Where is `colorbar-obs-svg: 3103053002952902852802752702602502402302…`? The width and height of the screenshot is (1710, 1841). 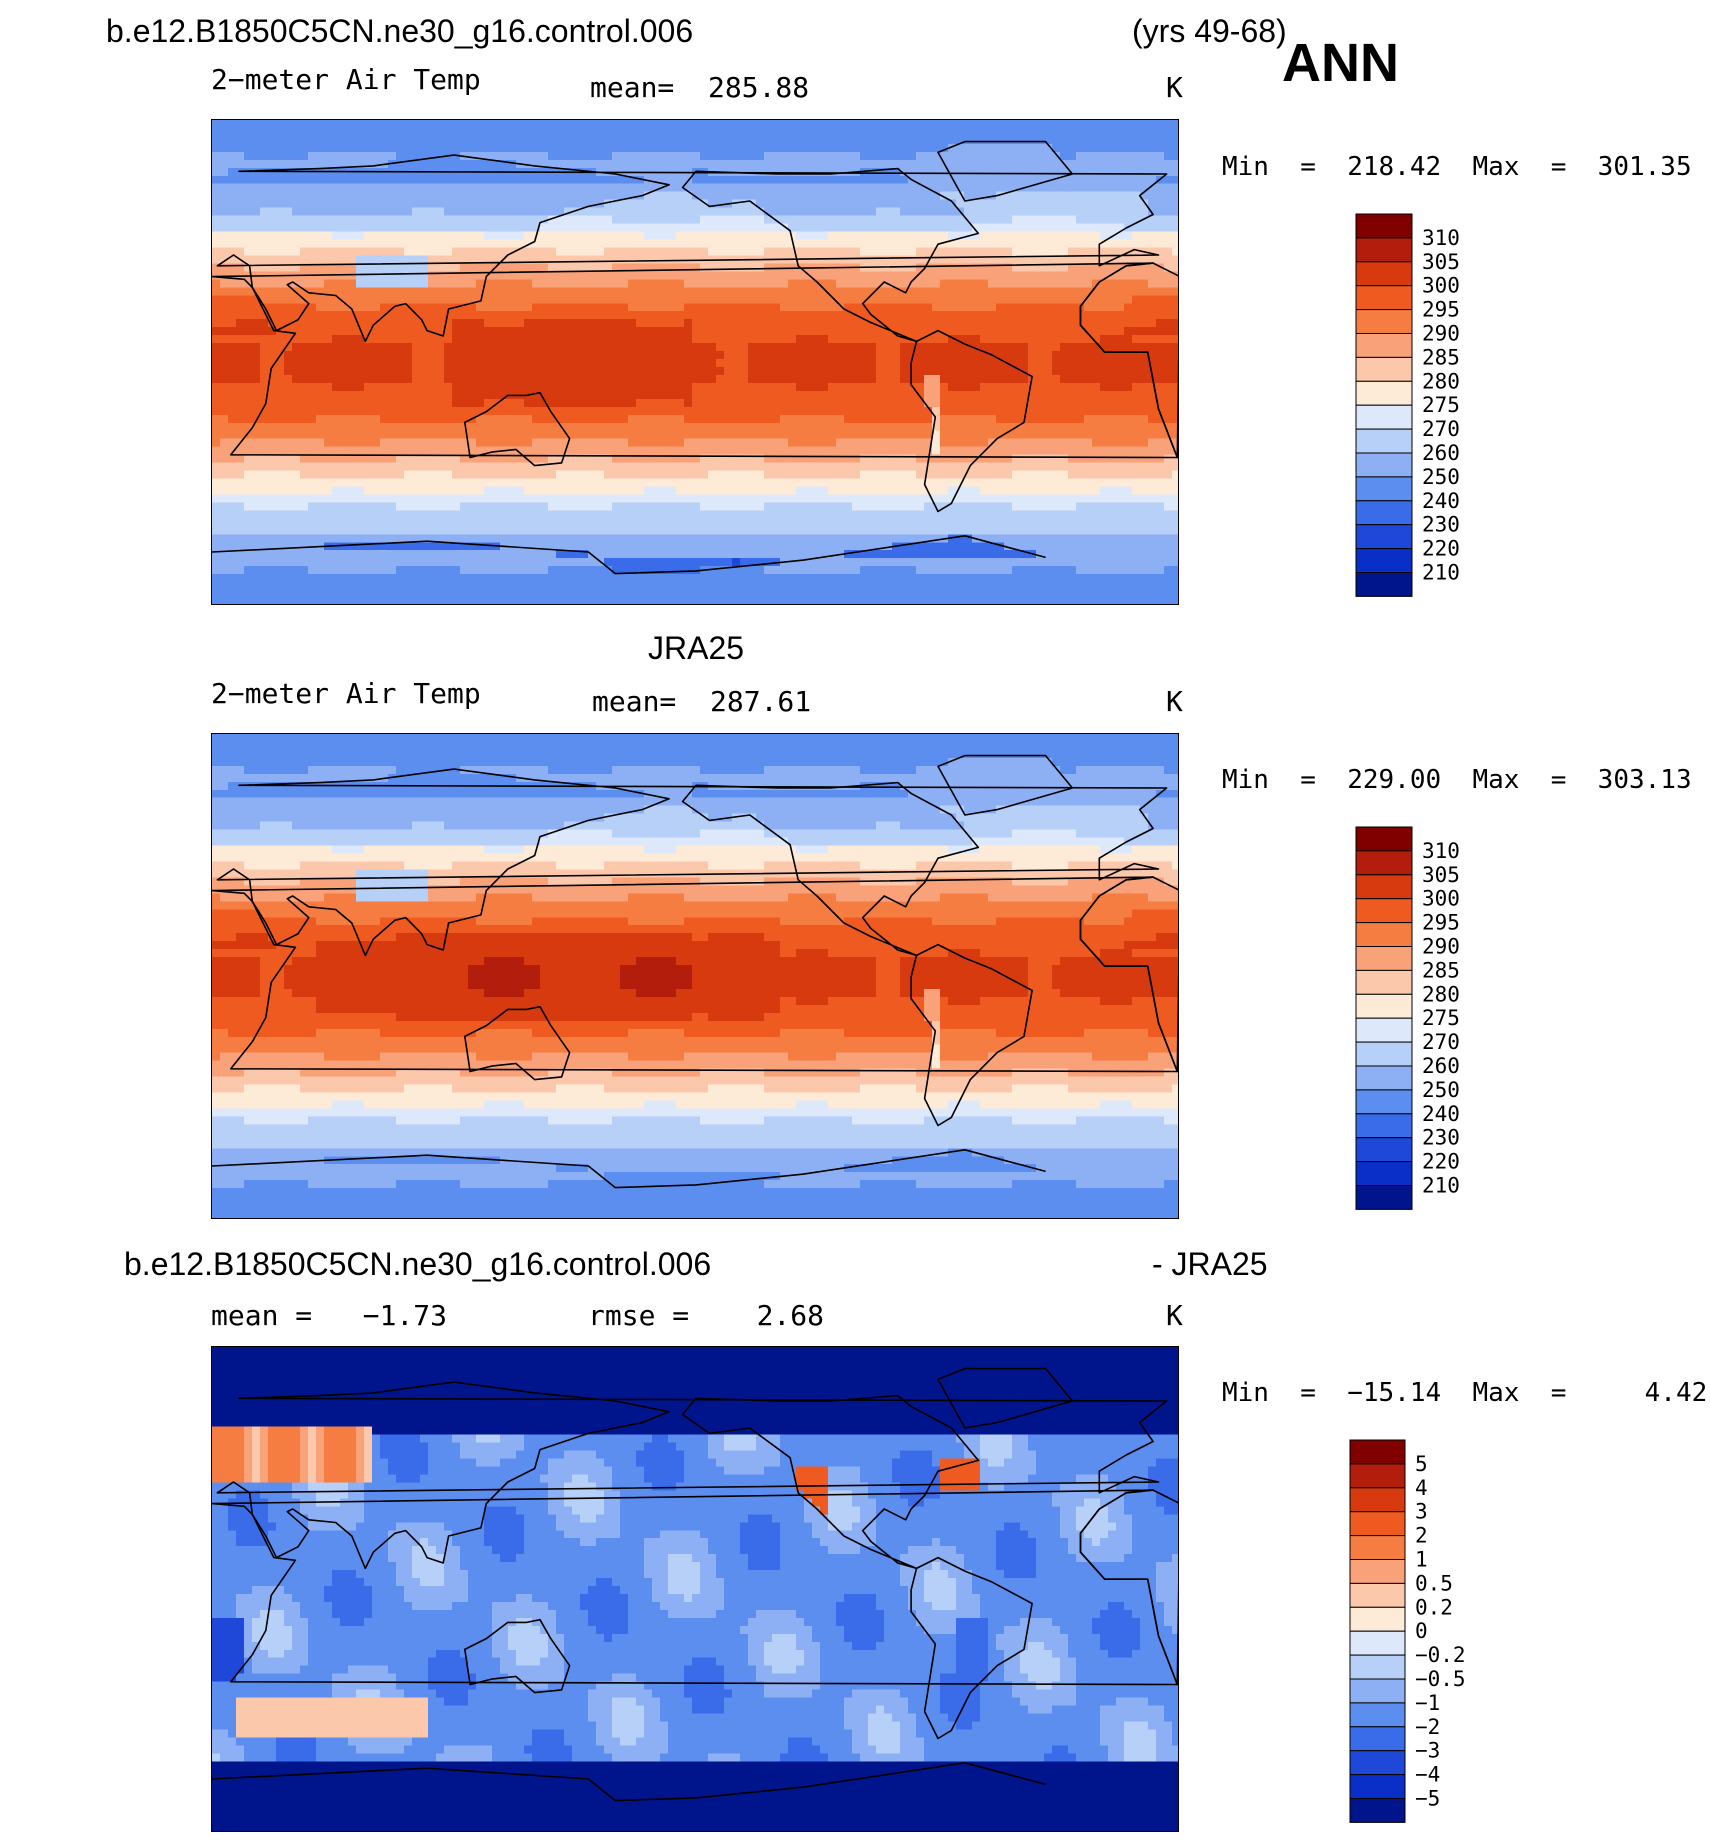
colorbar-obs-svg: 3103053002952902852802752702602502402302… is located at coordinates (1407, 1018).